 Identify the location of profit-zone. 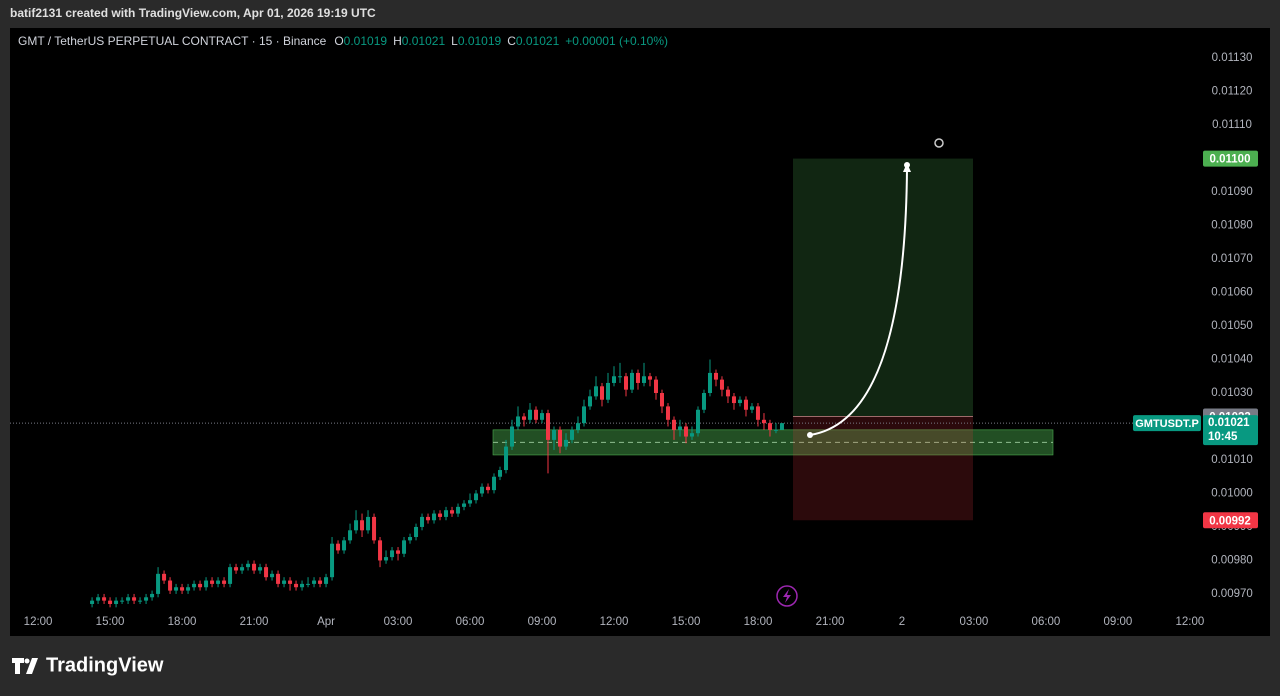
(883, 287).